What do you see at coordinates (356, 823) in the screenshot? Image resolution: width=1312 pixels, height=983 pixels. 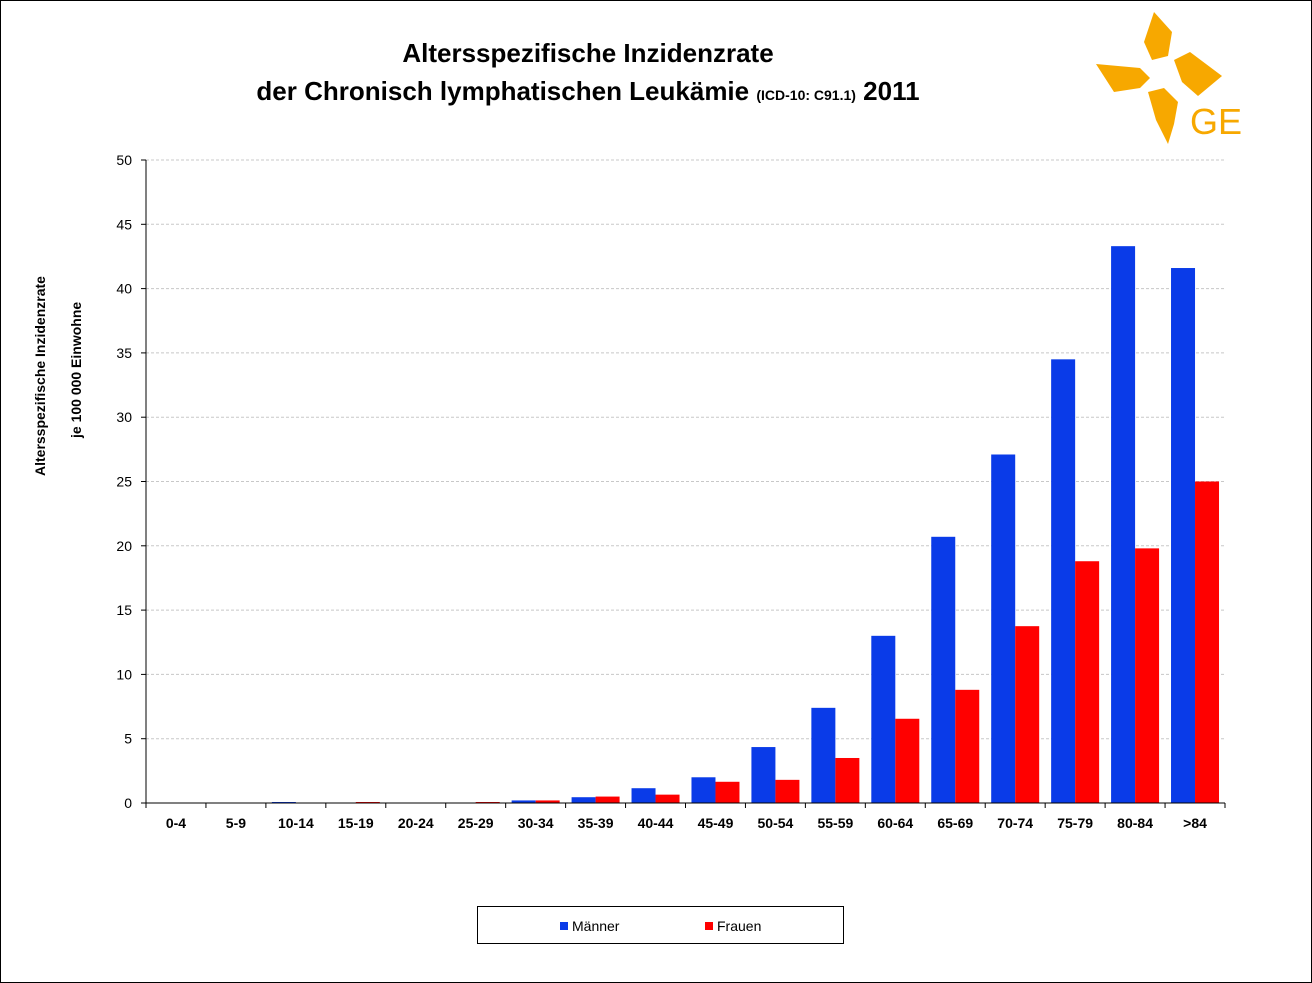 I see `x-tick-label: 15-19` at bounding box center [356, 823].